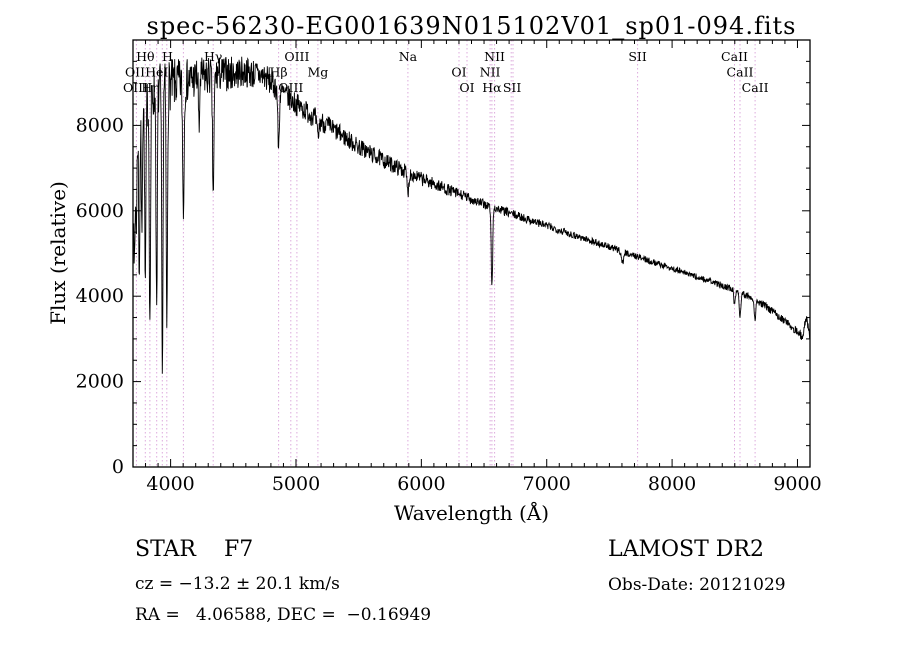 The height and width of the screenshot is (650, 900). I want to click on cz-velocity-value: cz = −13.2 ± 20.1 km/s, so click(237, 584).